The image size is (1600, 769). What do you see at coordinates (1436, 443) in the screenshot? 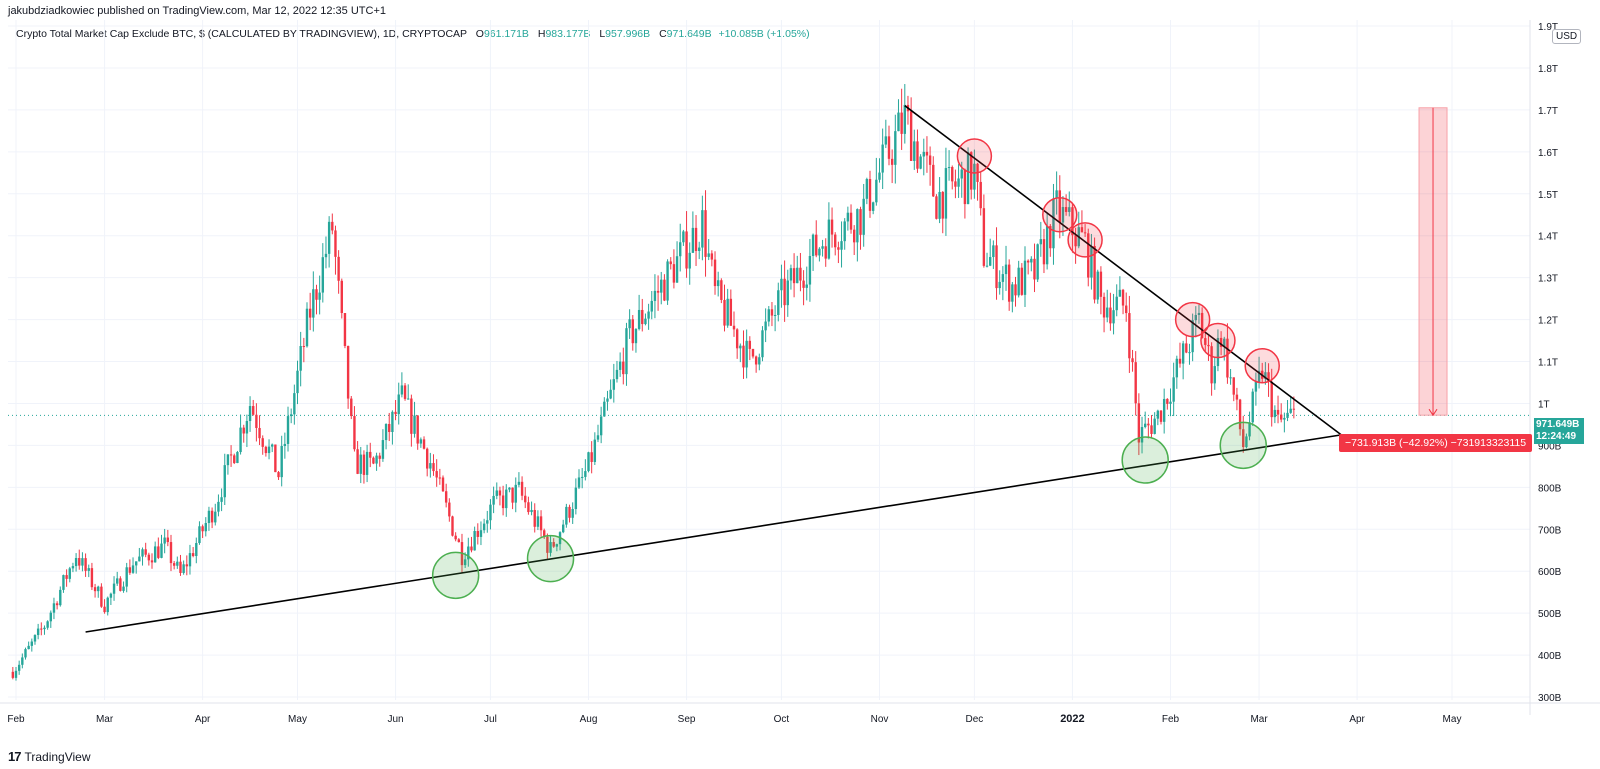
I see `measure-label: −731.913B (−42.92%) −731913323115` at bounding box center [1436, 443].